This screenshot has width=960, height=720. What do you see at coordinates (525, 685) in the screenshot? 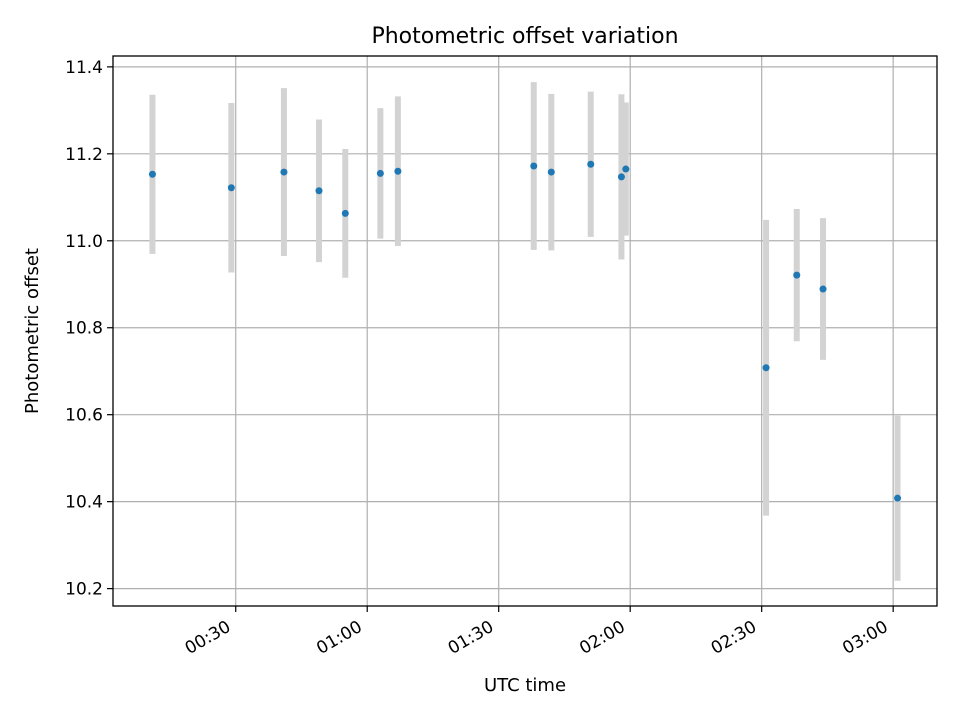
I see `x-axis-label: UTC time` at bounding box center [525, 685].